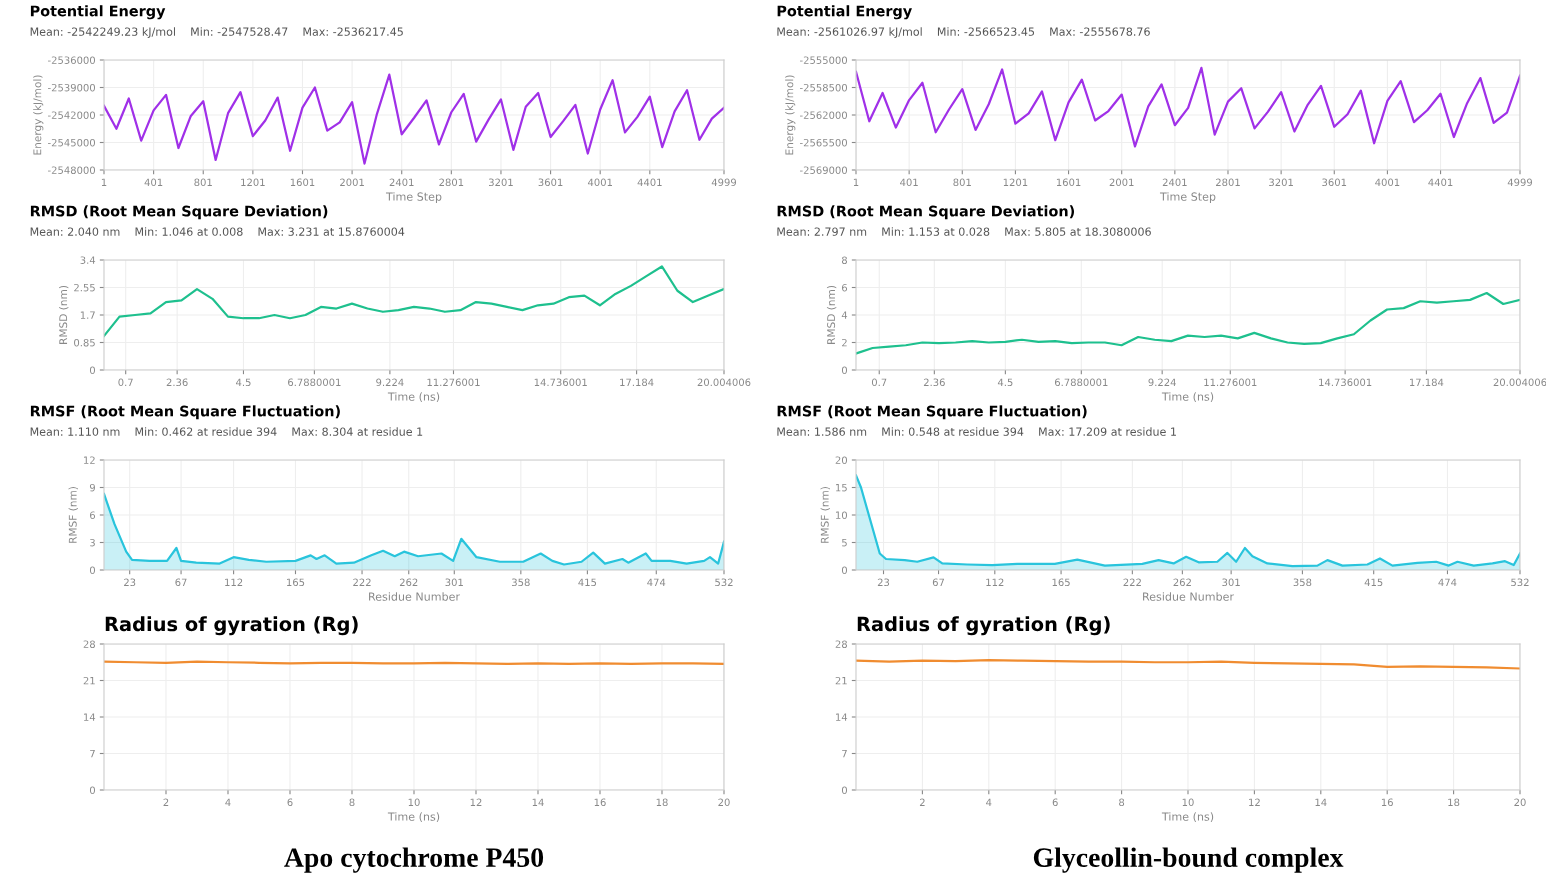 This screenshot has height=874, width=1546. Describe the element at coordinates (1188, 860) in the screenshot. I see `text: Glyceollin-bound complex` at that location.